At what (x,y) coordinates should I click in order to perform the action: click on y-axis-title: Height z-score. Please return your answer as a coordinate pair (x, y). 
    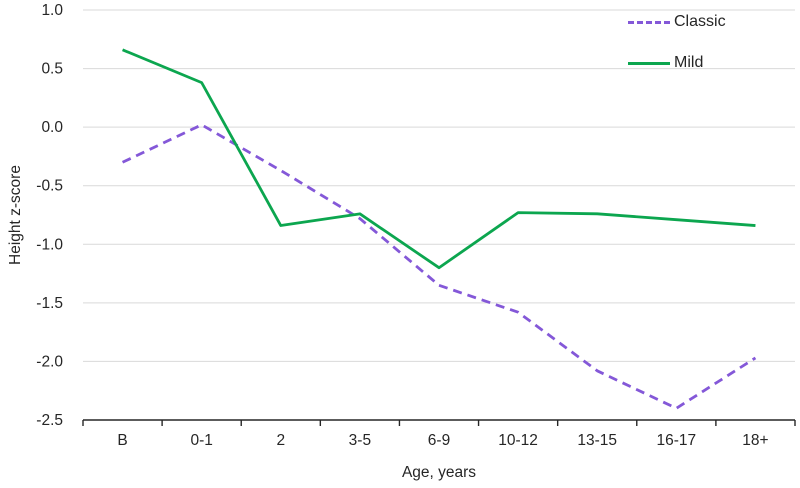
    Looking at the image, I should click on (15, 215).